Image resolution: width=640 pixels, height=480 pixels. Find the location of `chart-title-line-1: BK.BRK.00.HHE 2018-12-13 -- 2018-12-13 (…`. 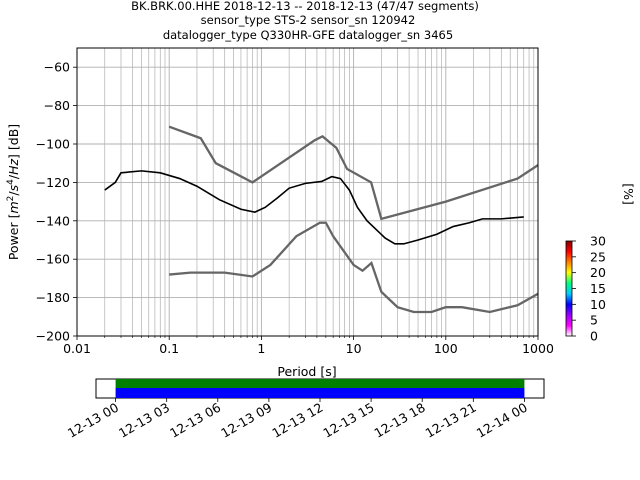

chart-title-line-1: BK.BRK.00.HHE 2018-12-13 -- 2018-12-13 (… is located at coordinates (305, 6).